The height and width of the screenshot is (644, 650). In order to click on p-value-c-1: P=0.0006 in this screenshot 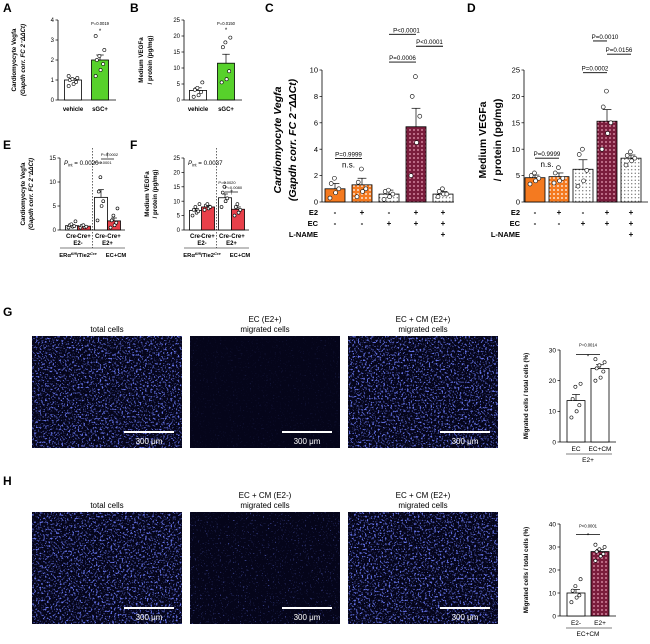, I will do `click(402, 58)`.